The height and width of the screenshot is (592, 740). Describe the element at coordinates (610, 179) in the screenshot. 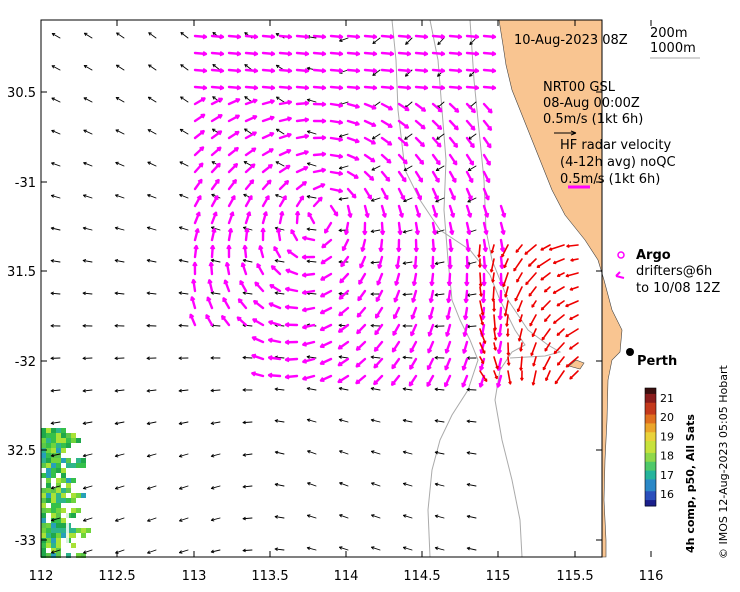

I see `hf-label-3: 0.5m/s (1kt 6h)` at that location.